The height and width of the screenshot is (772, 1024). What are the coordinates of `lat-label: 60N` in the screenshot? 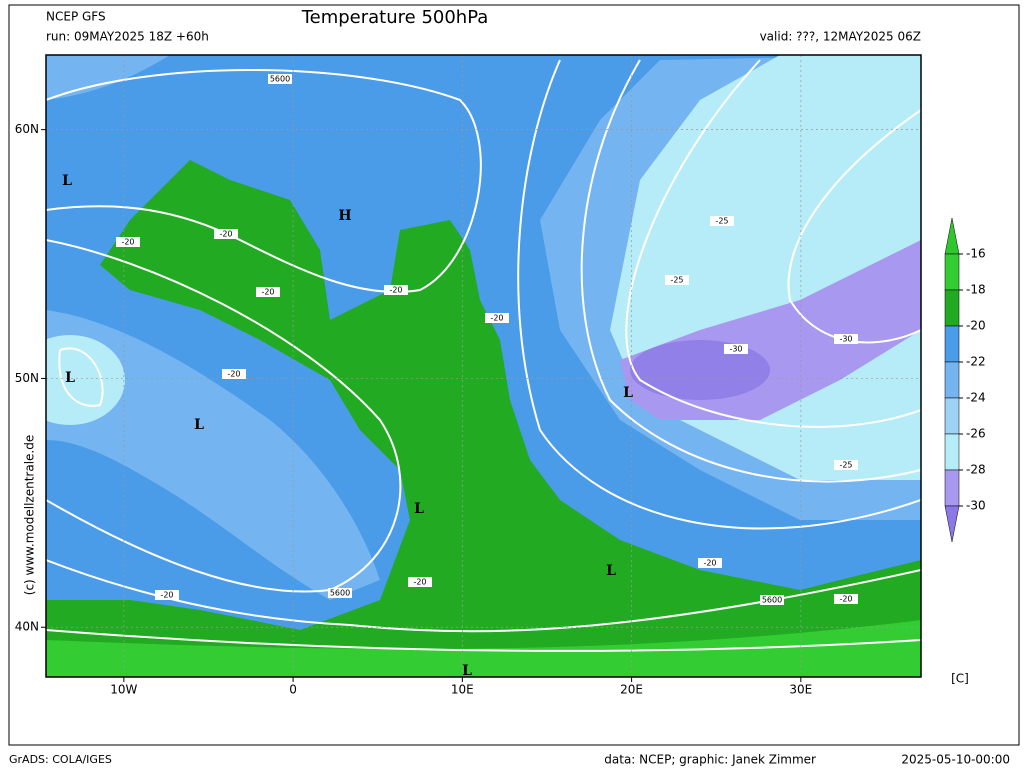 It's located at (27, 129).